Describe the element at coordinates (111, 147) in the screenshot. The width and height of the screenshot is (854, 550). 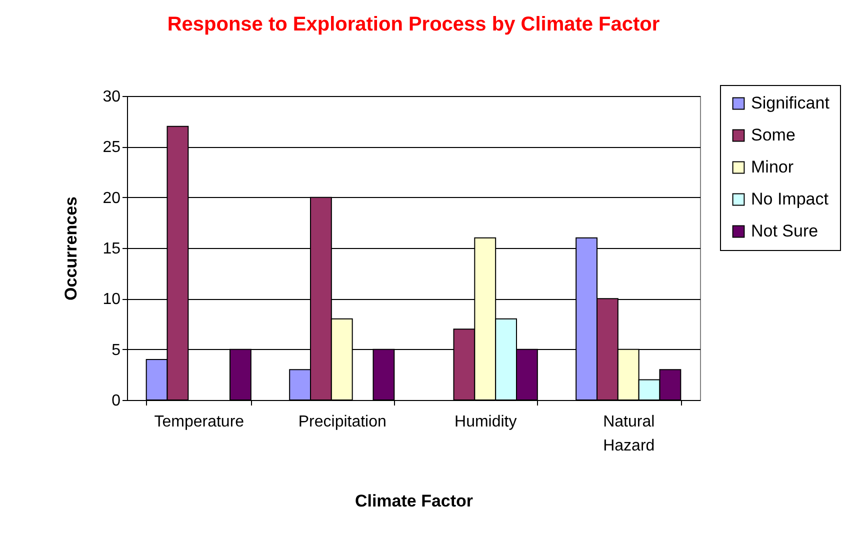
I see `y-tick-label: 25` at that location.